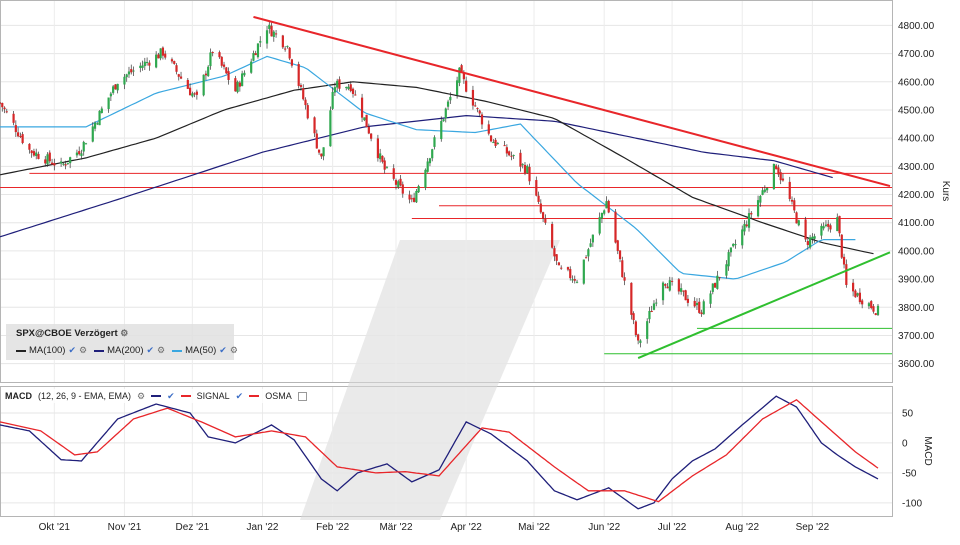  Describe the element at coordinates (916, 251) in the screenshot. I see `price-y-tick-label: 4000.00` at that location.